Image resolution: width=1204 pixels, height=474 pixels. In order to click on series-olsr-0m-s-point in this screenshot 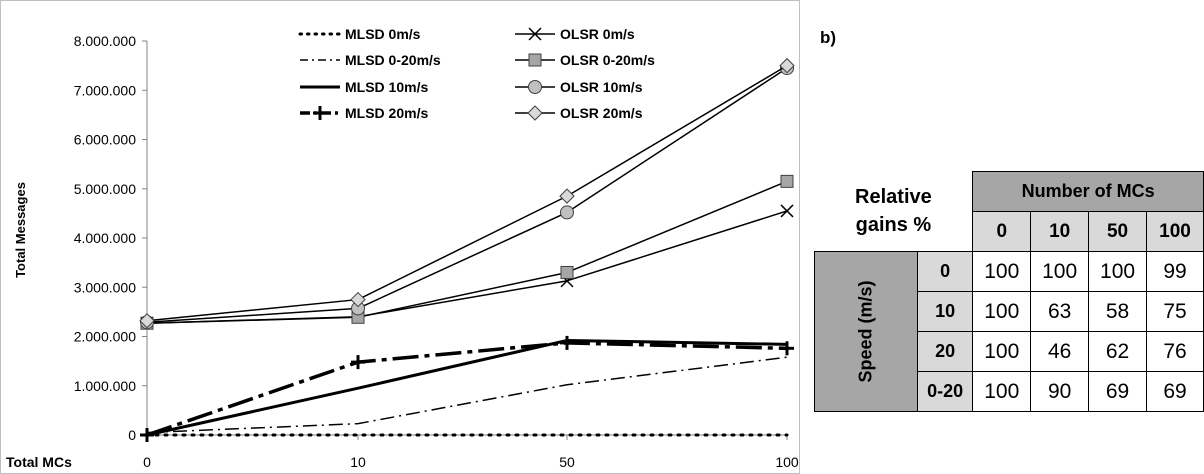, I will do `click(787, 211)`.